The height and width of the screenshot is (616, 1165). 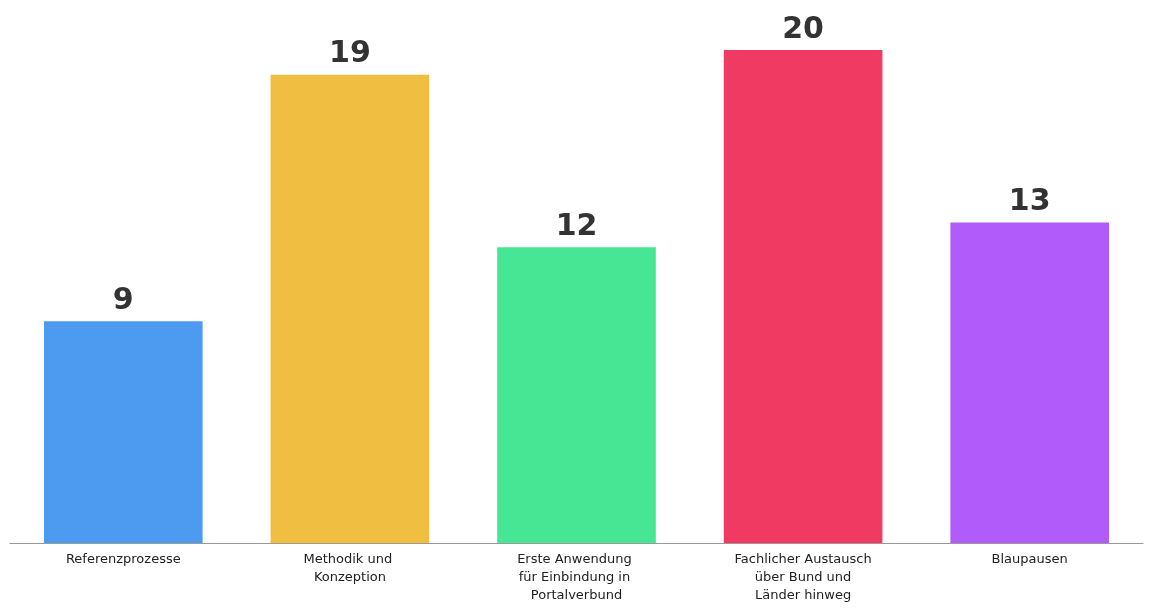 What do you see at coordinates (123, 558) in the screenshot?
I see `x-tick-label: Referenzprozesse` at bounding box center [123, 558].